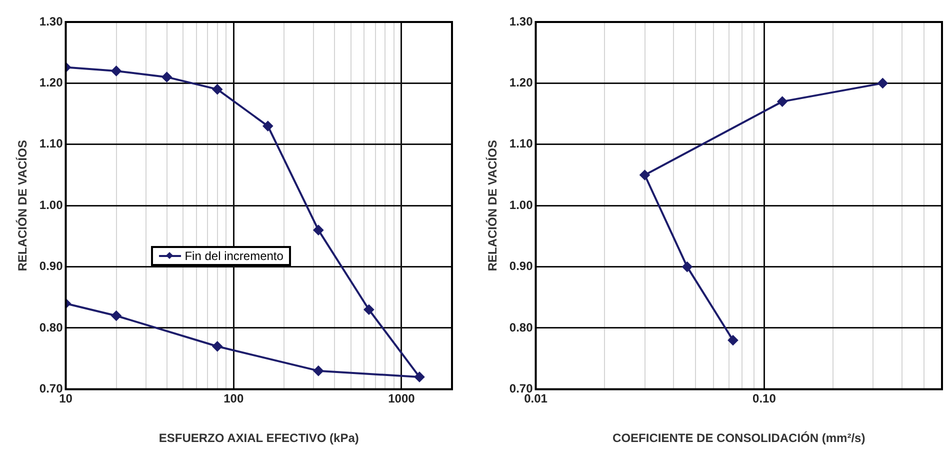 This screenshot has width=951, height=460. Describe the element at coordinates (234, 399) in the screenshot. I see `x-tick-label: 100` at that location.